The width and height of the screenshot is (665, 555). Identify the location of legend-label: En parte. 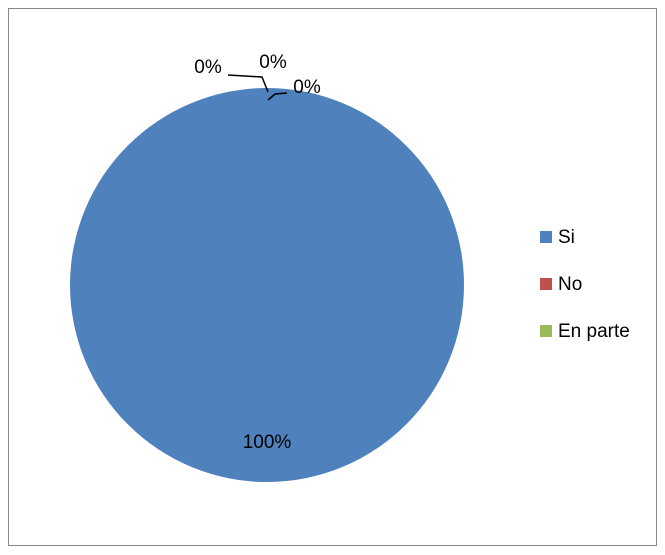
(594, 331).